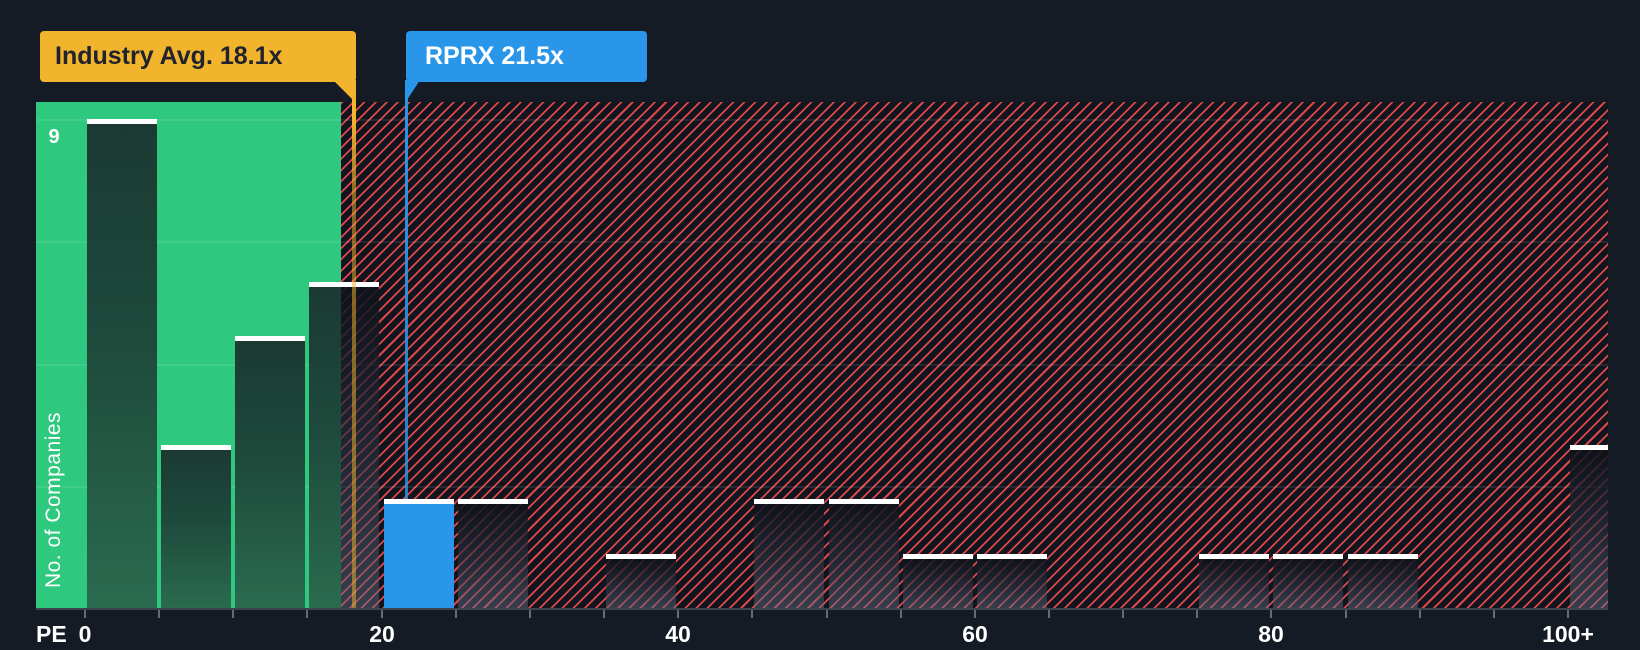  Describe the element at coordinates (406, 290) in the screenshot. I see `rprx-marker-line` at that location.